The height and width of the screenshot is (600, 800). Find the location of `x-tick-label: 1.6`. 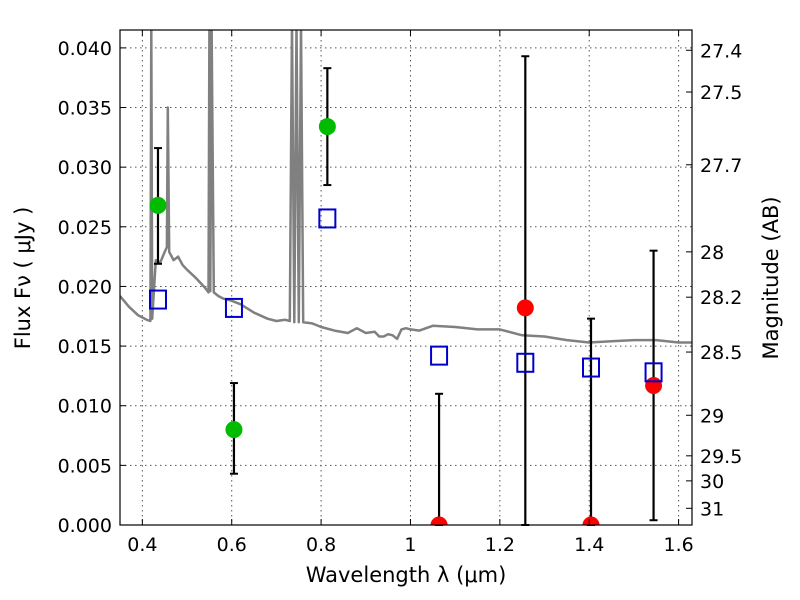

x-tick-label: 1.6 is located at coordinates (678, 545).